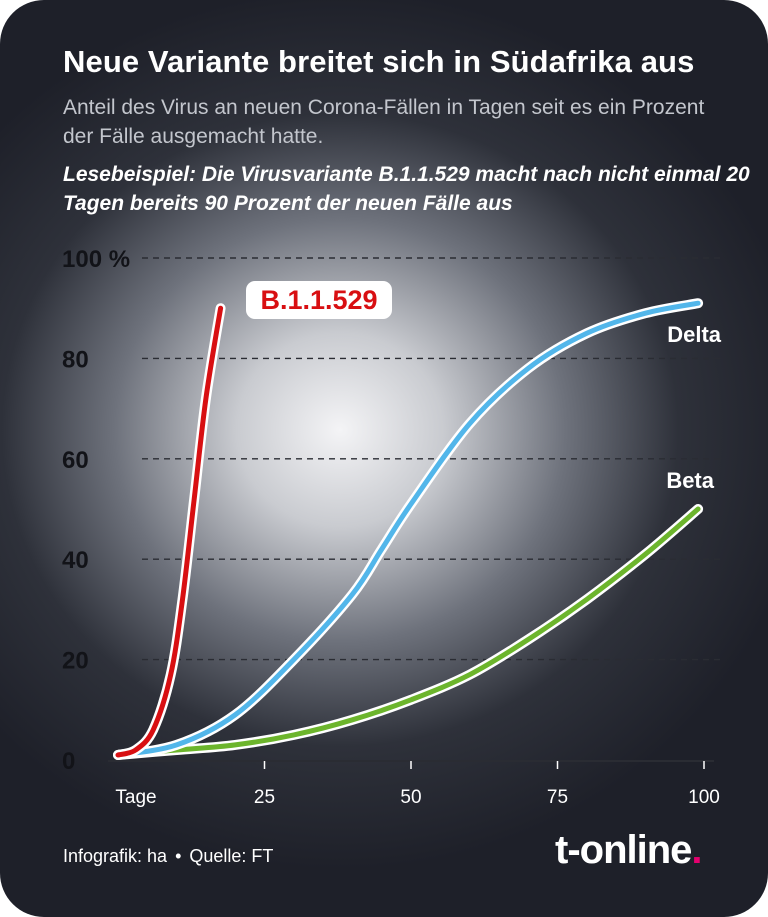 The image size is (768, 917). What do you see at coordinates (75, 359) in the screenshot?
I see `y-tick-label: 80` at bounding box center [75, 359].